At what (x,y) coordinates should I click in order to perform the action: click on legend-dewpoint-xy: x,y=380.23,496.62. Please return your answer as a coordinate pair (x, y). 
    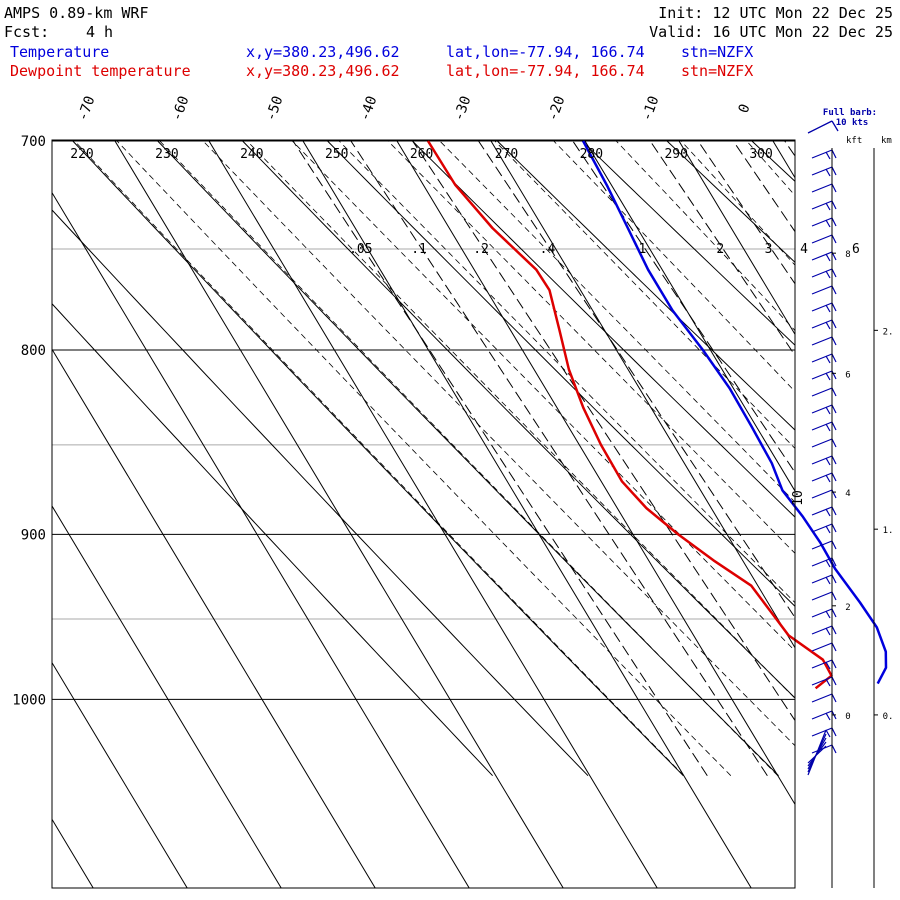
    Looking at the image, I should click on (323, 71).